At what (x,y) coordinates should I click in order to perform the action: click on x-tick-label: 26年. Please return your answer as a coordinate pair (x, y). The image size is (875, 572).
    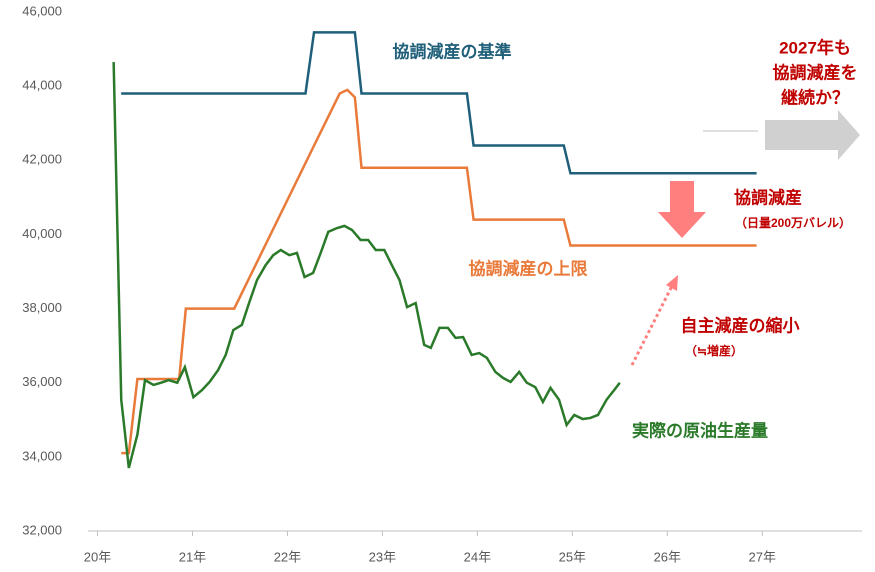
    Looking at the image, I should click on (667, 556).